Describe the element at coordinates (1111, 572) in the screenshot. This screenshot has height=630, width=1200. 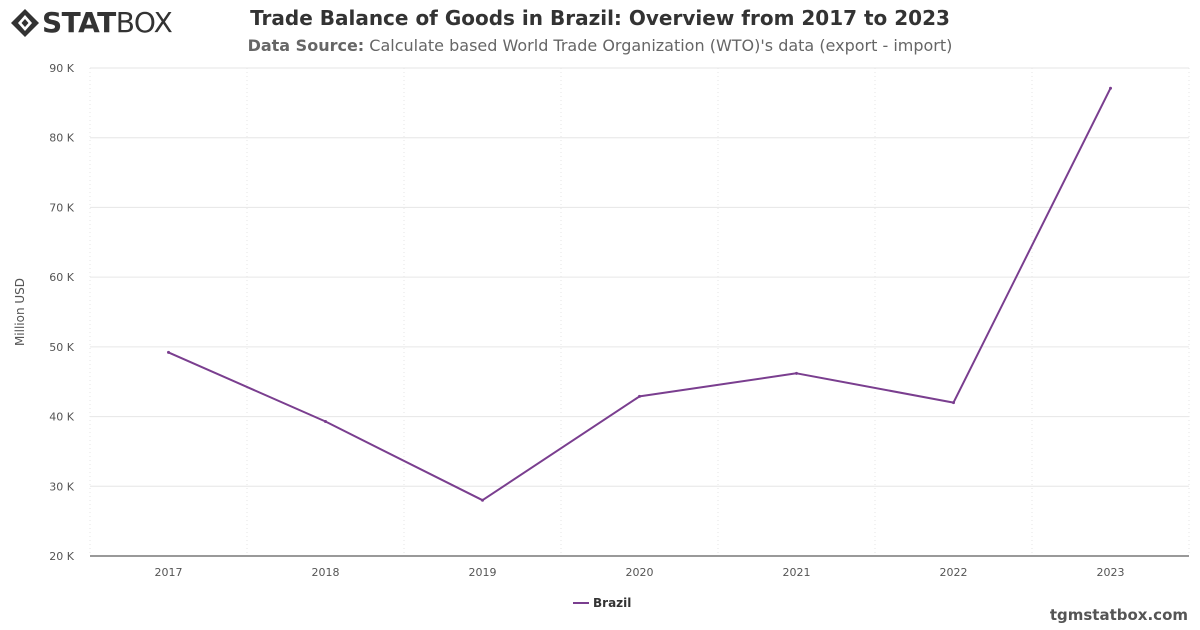
I see `x-tick-label: 2023` at that location.